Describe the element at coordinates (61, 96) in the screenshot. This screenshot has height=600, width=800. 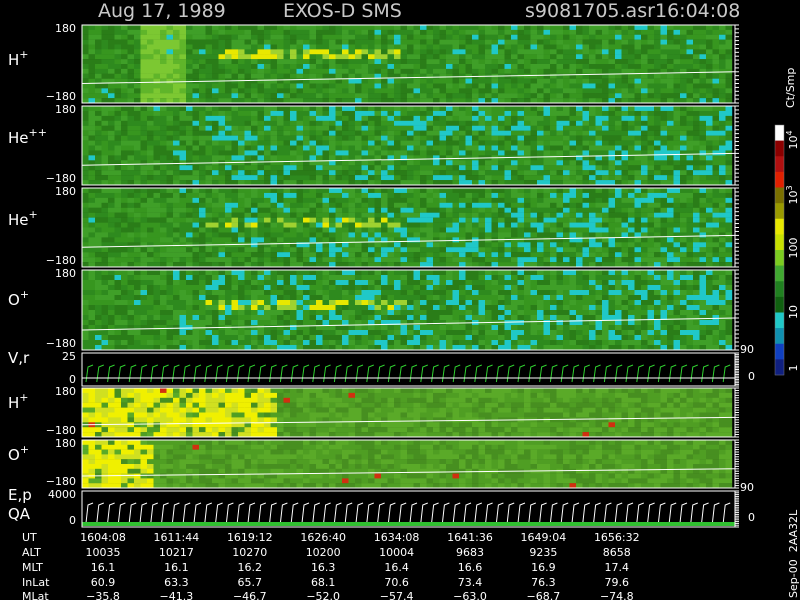
I see `axis-bottom: −180` at that location.